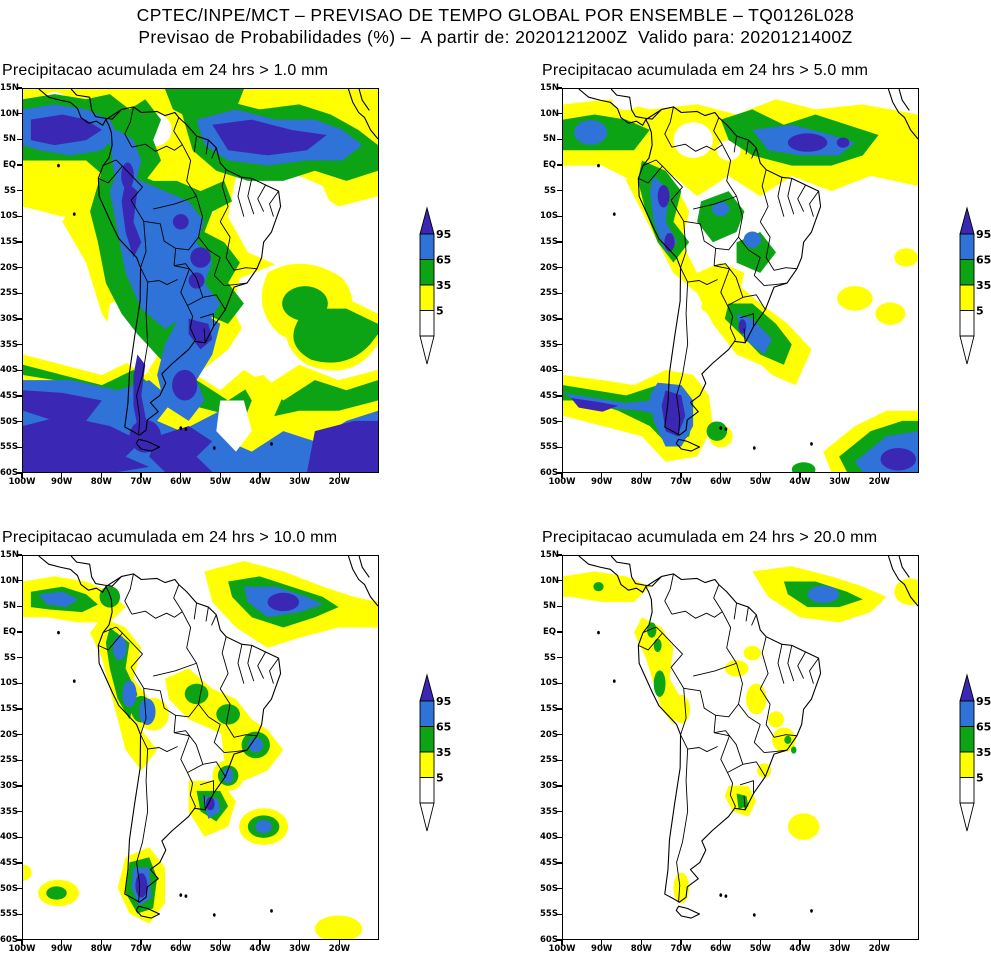  What do you see at coordinates (549, 683) in the screenshot?
I see `lat-tick-label: 10S` at bounding box center [549, 683].